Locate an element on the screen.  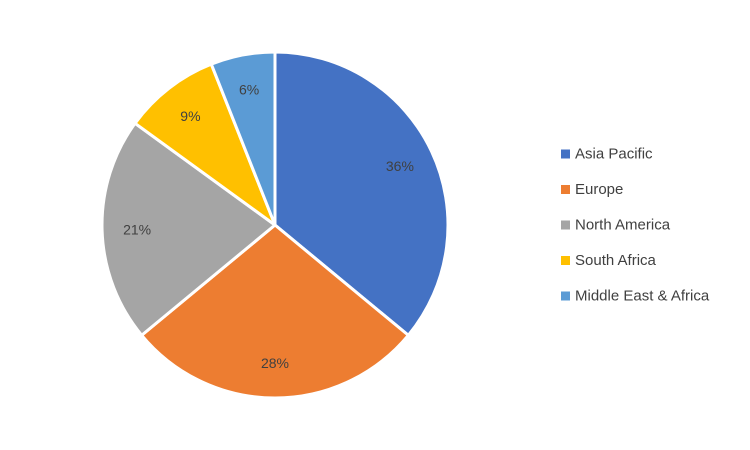
legend-label-middle-east-and-africa: Middle East & Africa is located at coordinates (642, 296).